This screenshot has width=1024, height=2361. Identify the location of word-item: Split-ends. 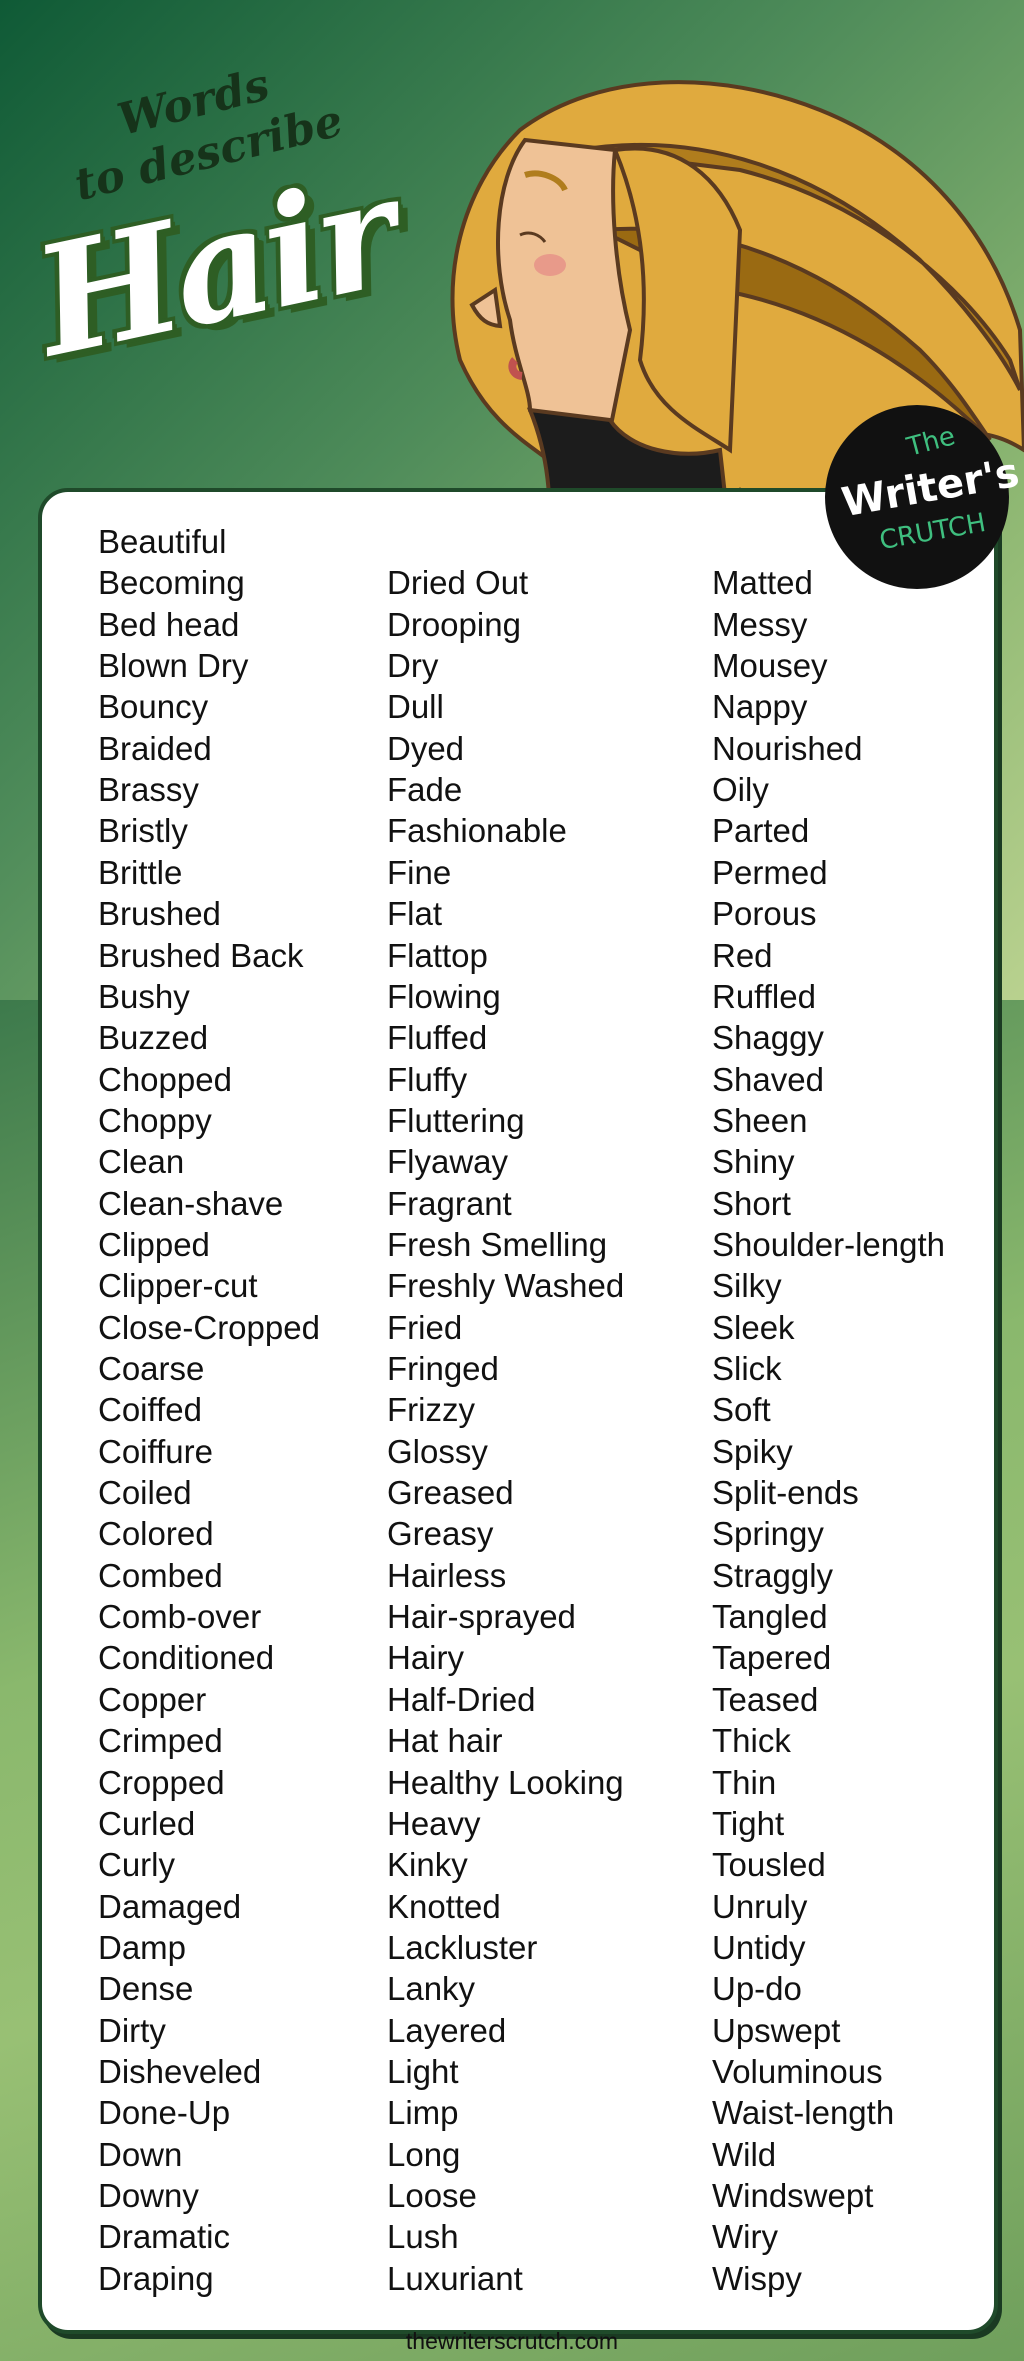
(785, 1493).